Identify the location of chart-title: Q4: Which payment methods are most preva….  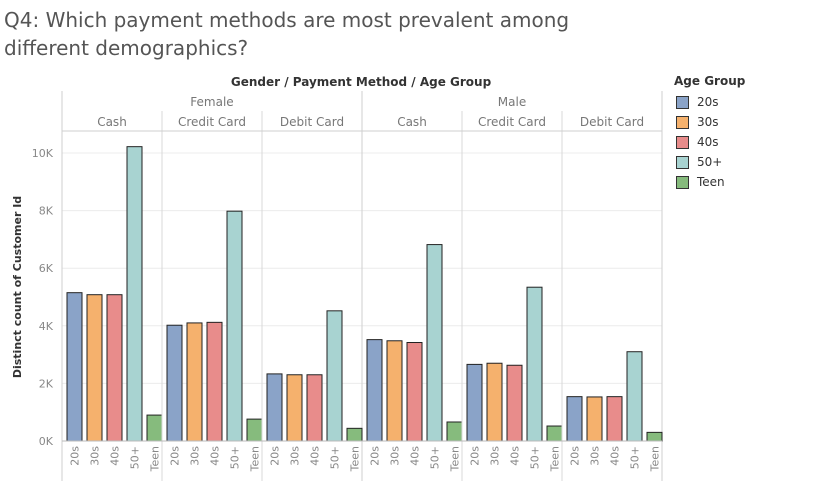
(287, 34).